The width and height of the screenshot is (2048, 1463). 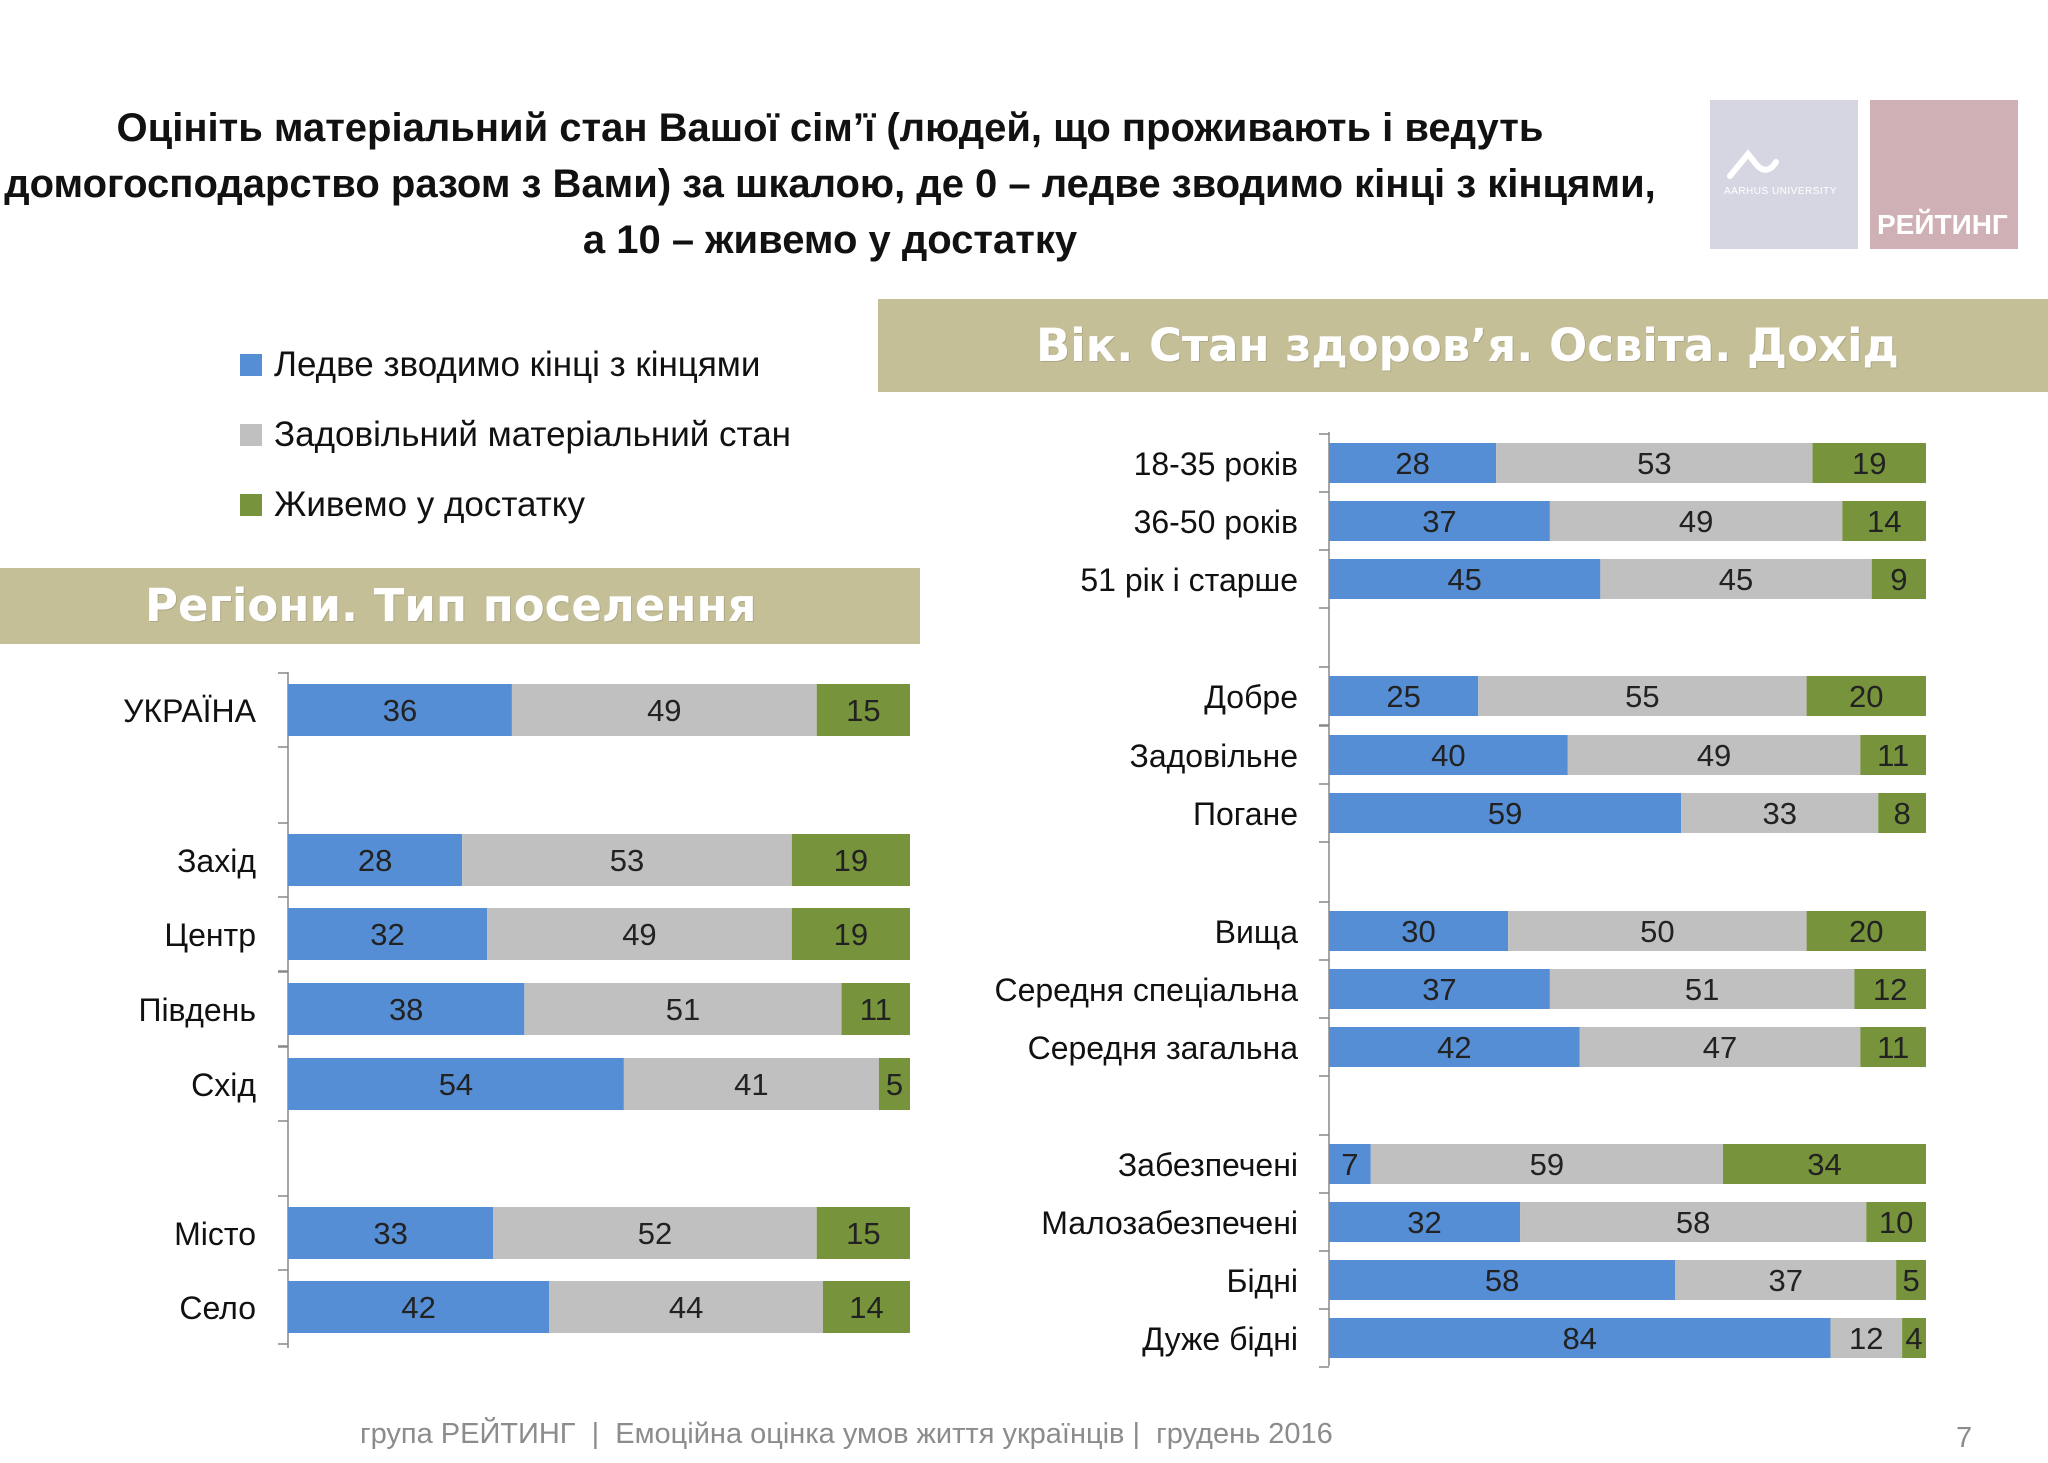 What do you see at coordinates (1714, 755) in the screenshot?
I see `data-label: 49` at bounding box center [1714, 755].